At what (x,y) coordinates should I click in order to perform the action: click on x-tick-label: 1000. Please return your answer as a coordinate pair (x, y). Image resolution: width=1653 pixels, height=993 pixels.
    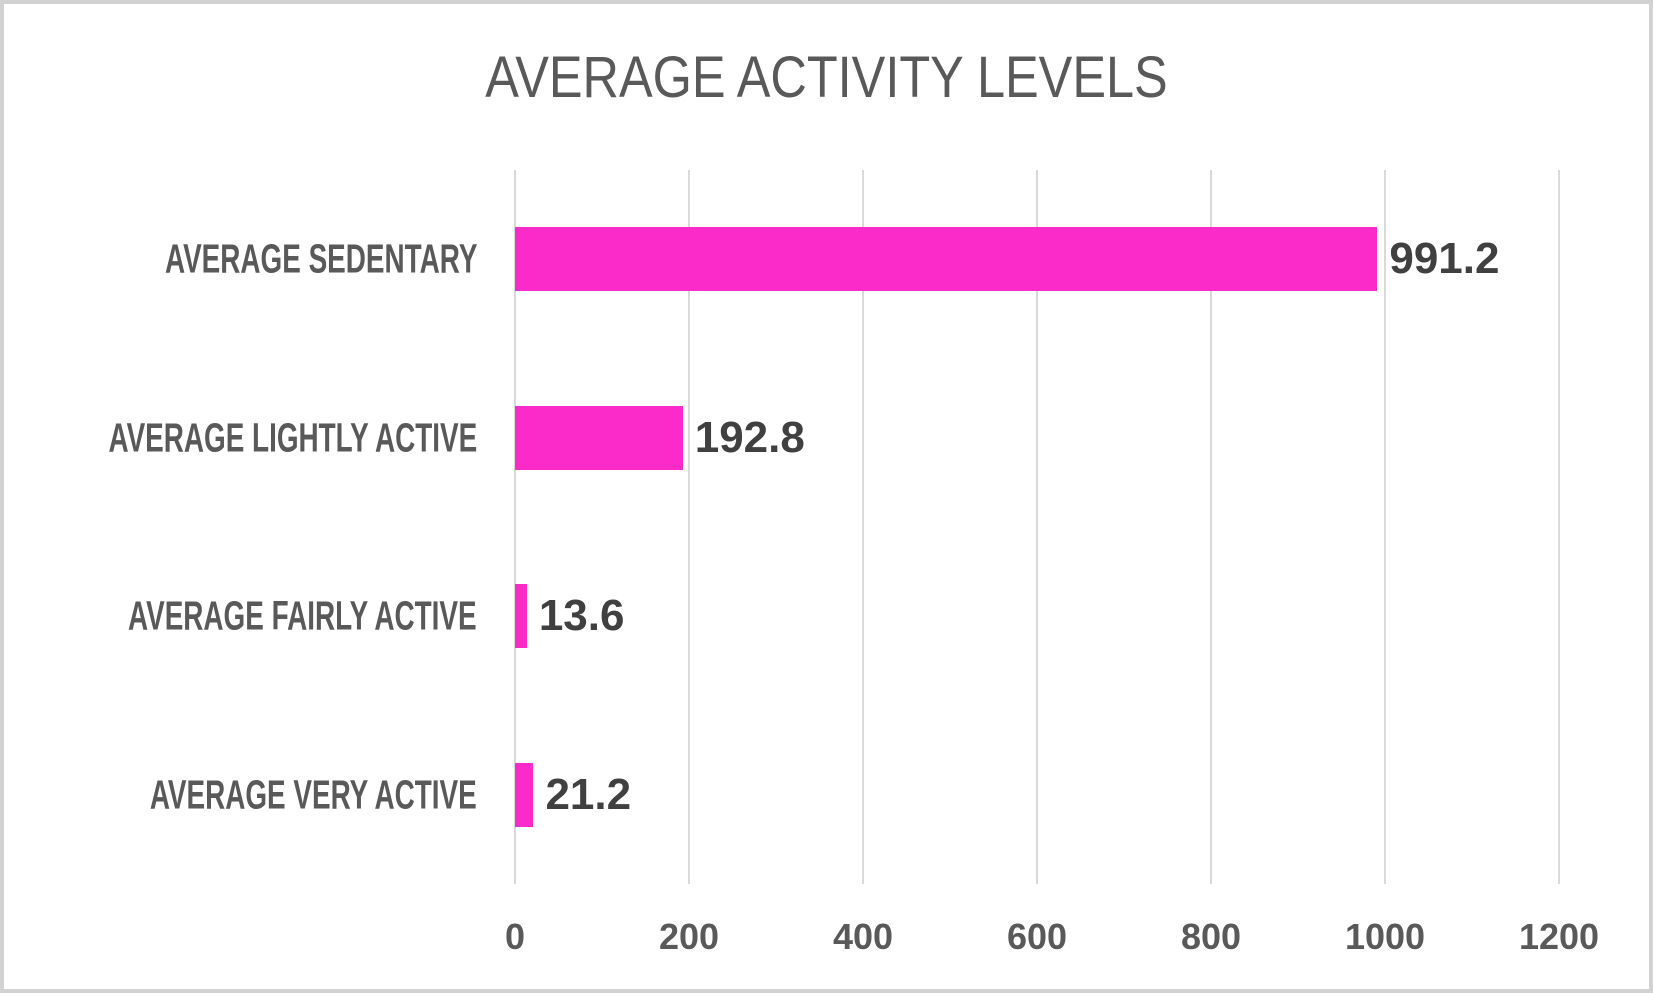
    Looking at the image, I should click on (1385, 937).